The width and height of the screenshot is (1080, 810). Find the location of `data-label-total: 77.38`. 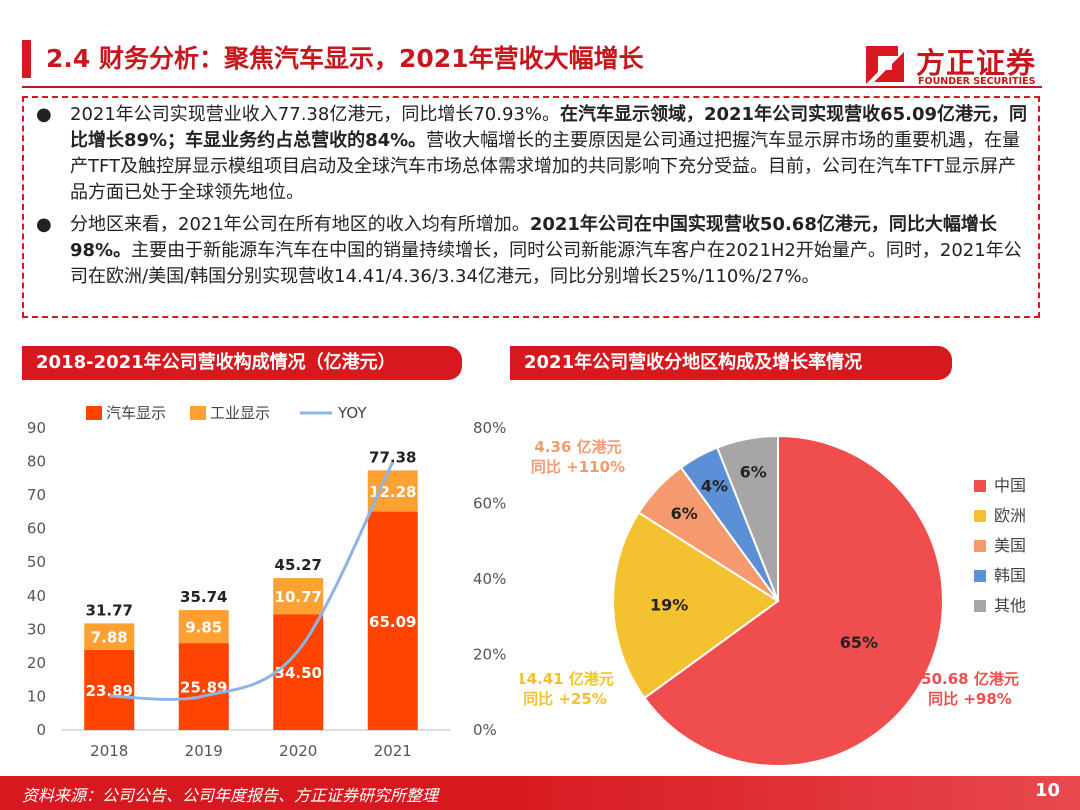

data-label-total: 77.38 is located at coordinates (392, 457).